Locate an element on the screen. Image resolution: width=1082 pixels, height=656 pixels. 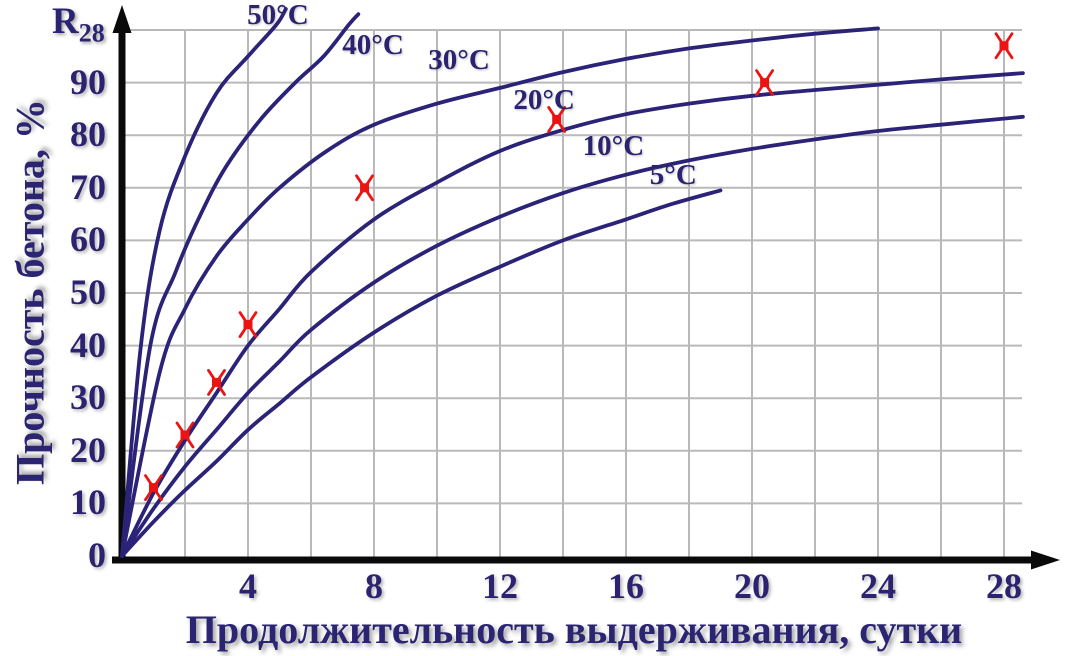
x-tick-label: 28 is located at coordinates (1004, 586).